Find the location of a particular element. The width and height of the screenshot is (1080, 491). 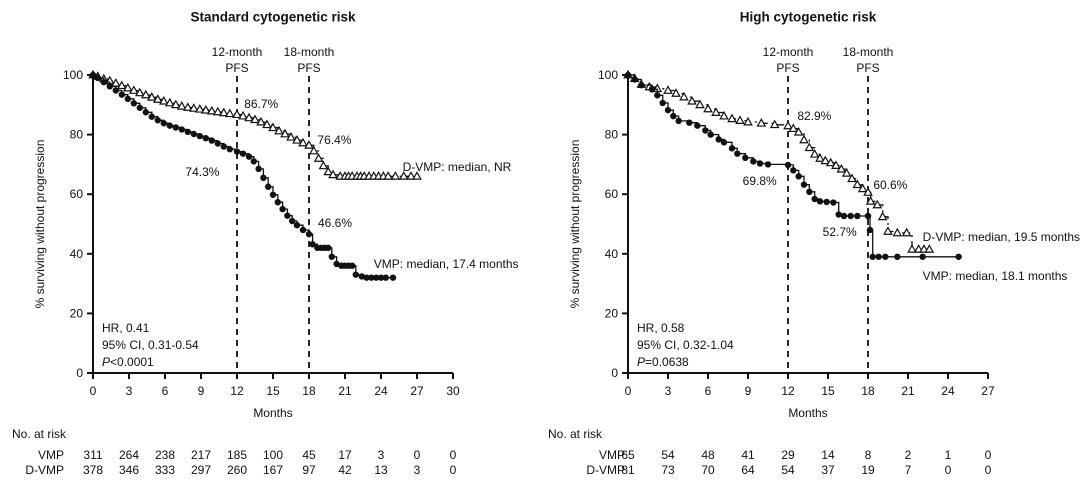

x-tick-label: 12 is located at coordinates (788, 391).